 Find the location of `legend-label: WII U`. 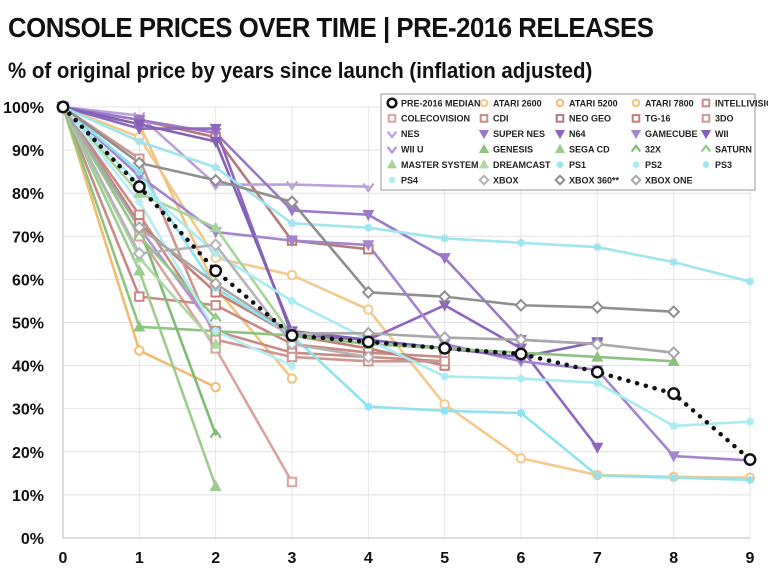

legend-label: WII U is located at coordinates (412, 150).